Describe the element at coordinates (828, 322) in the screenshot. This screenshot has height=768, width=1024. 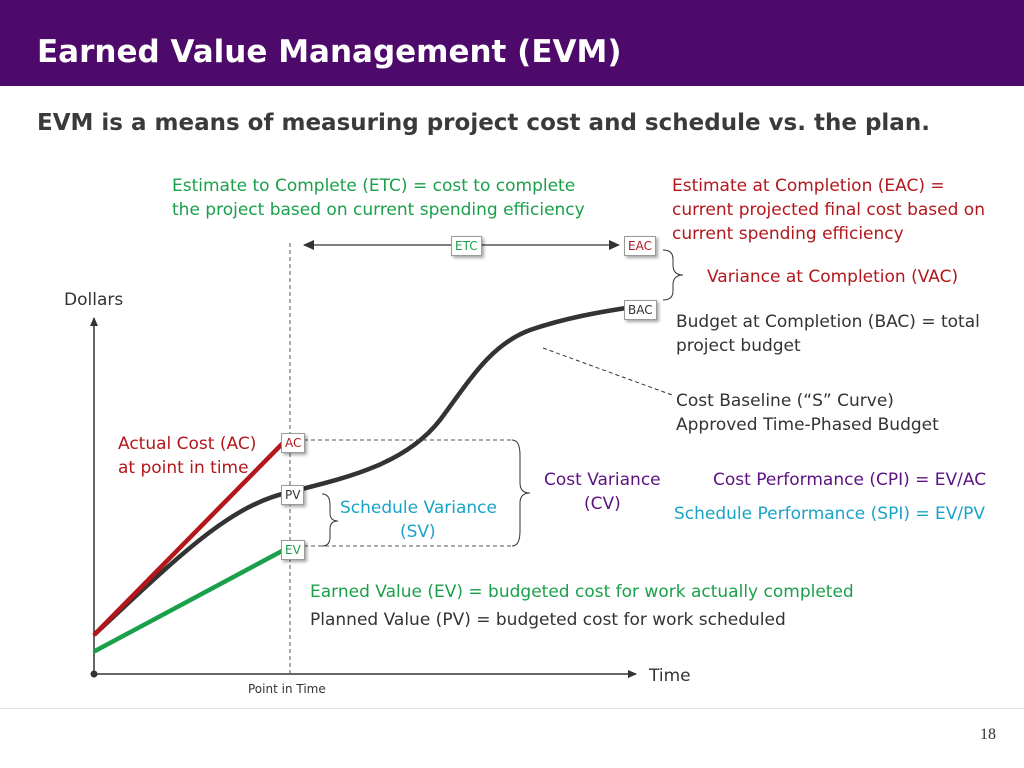
I see `bac-label-line1: Budget at Completion (BAC) = total` at that location.